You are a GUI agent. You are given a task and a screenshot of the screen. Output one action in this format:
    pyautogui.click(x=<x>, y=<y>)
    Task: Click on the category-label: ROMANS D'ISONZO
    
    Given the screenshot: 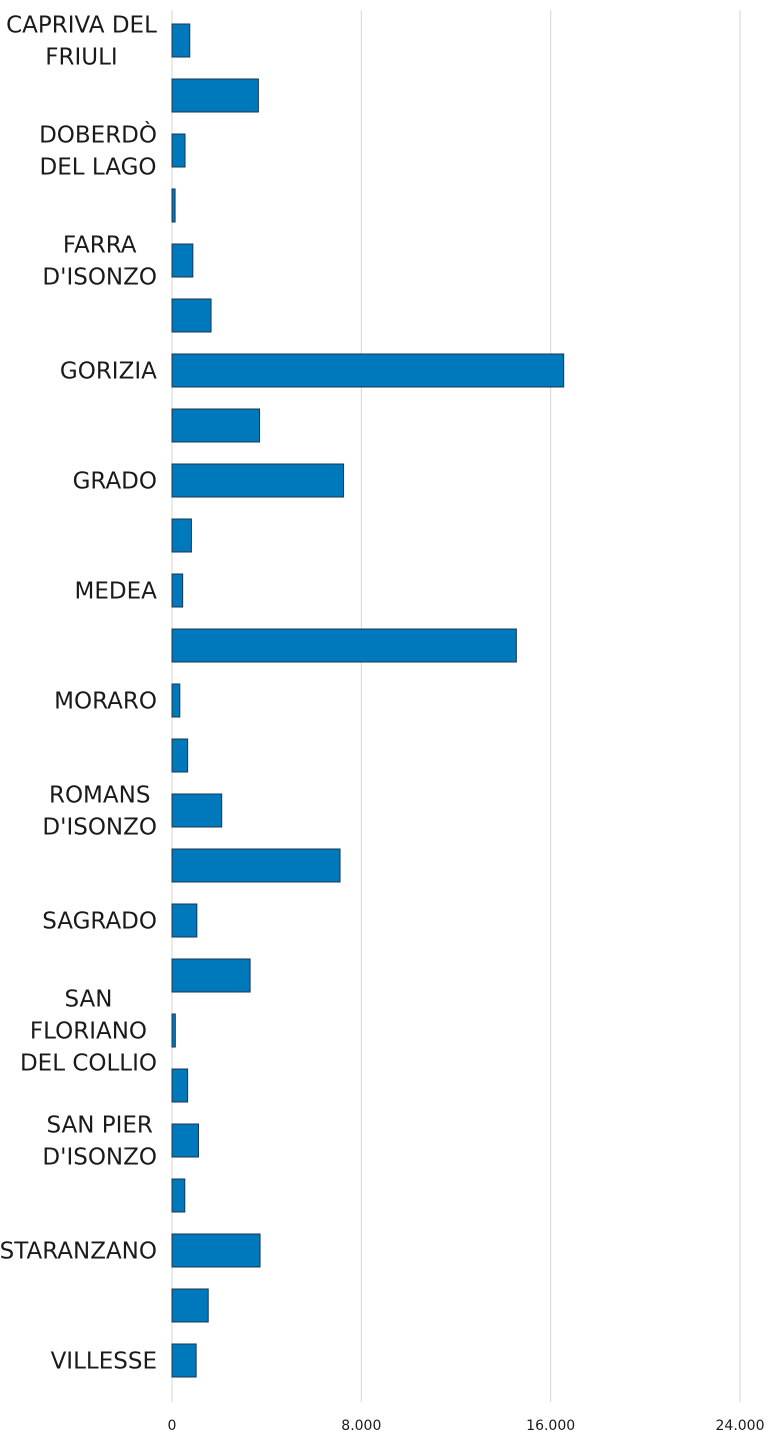 What is the action you would take?
    pyautogui.click(x=99, y=812)
    